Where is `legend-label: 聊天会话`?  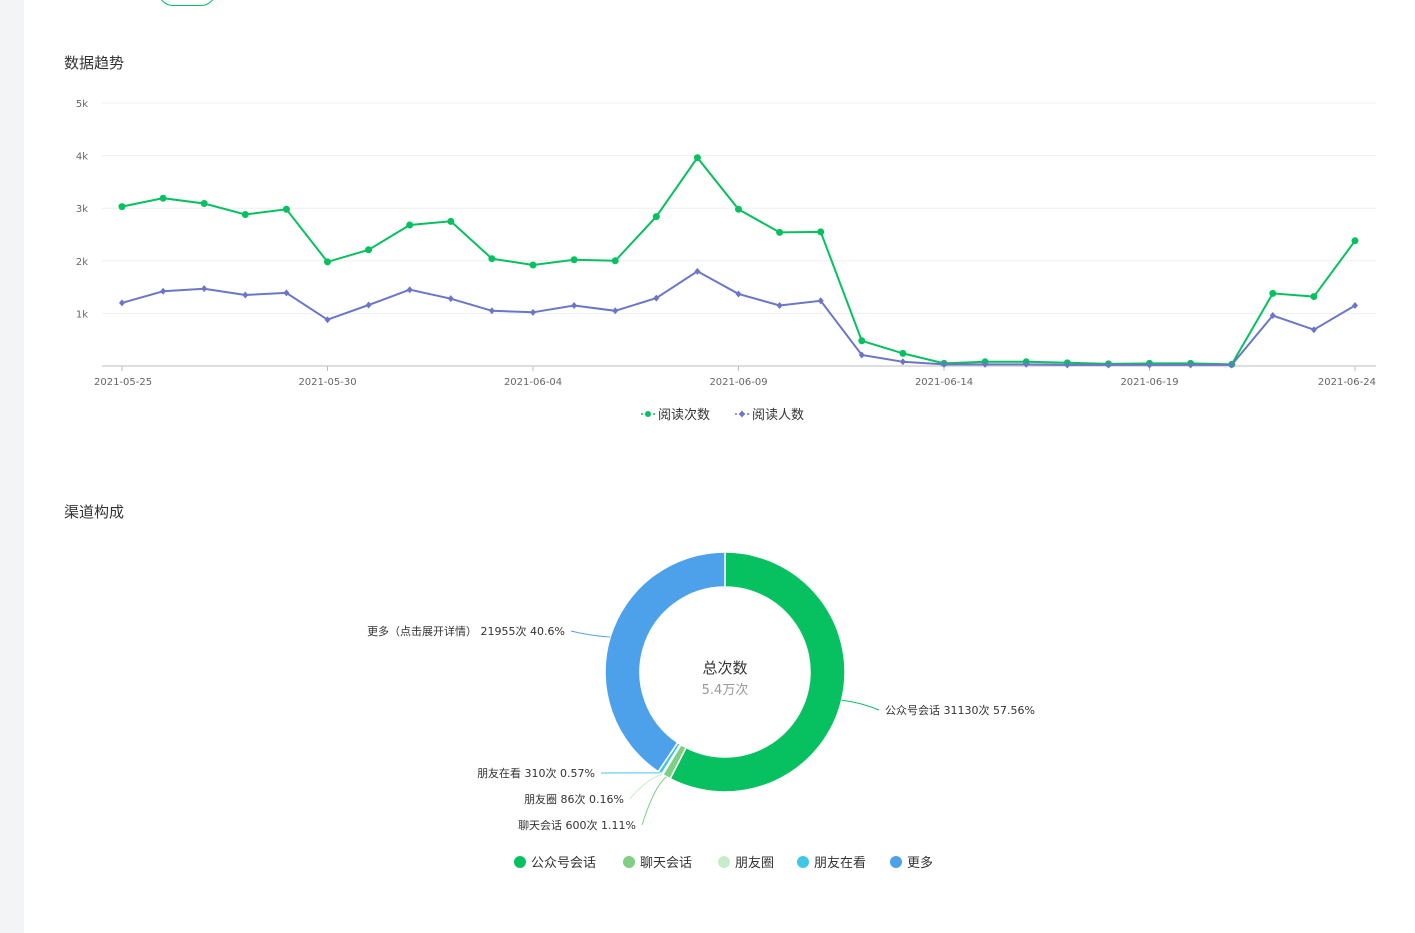 legend-label: 聊天会话 is located at coordinates (666, 863).